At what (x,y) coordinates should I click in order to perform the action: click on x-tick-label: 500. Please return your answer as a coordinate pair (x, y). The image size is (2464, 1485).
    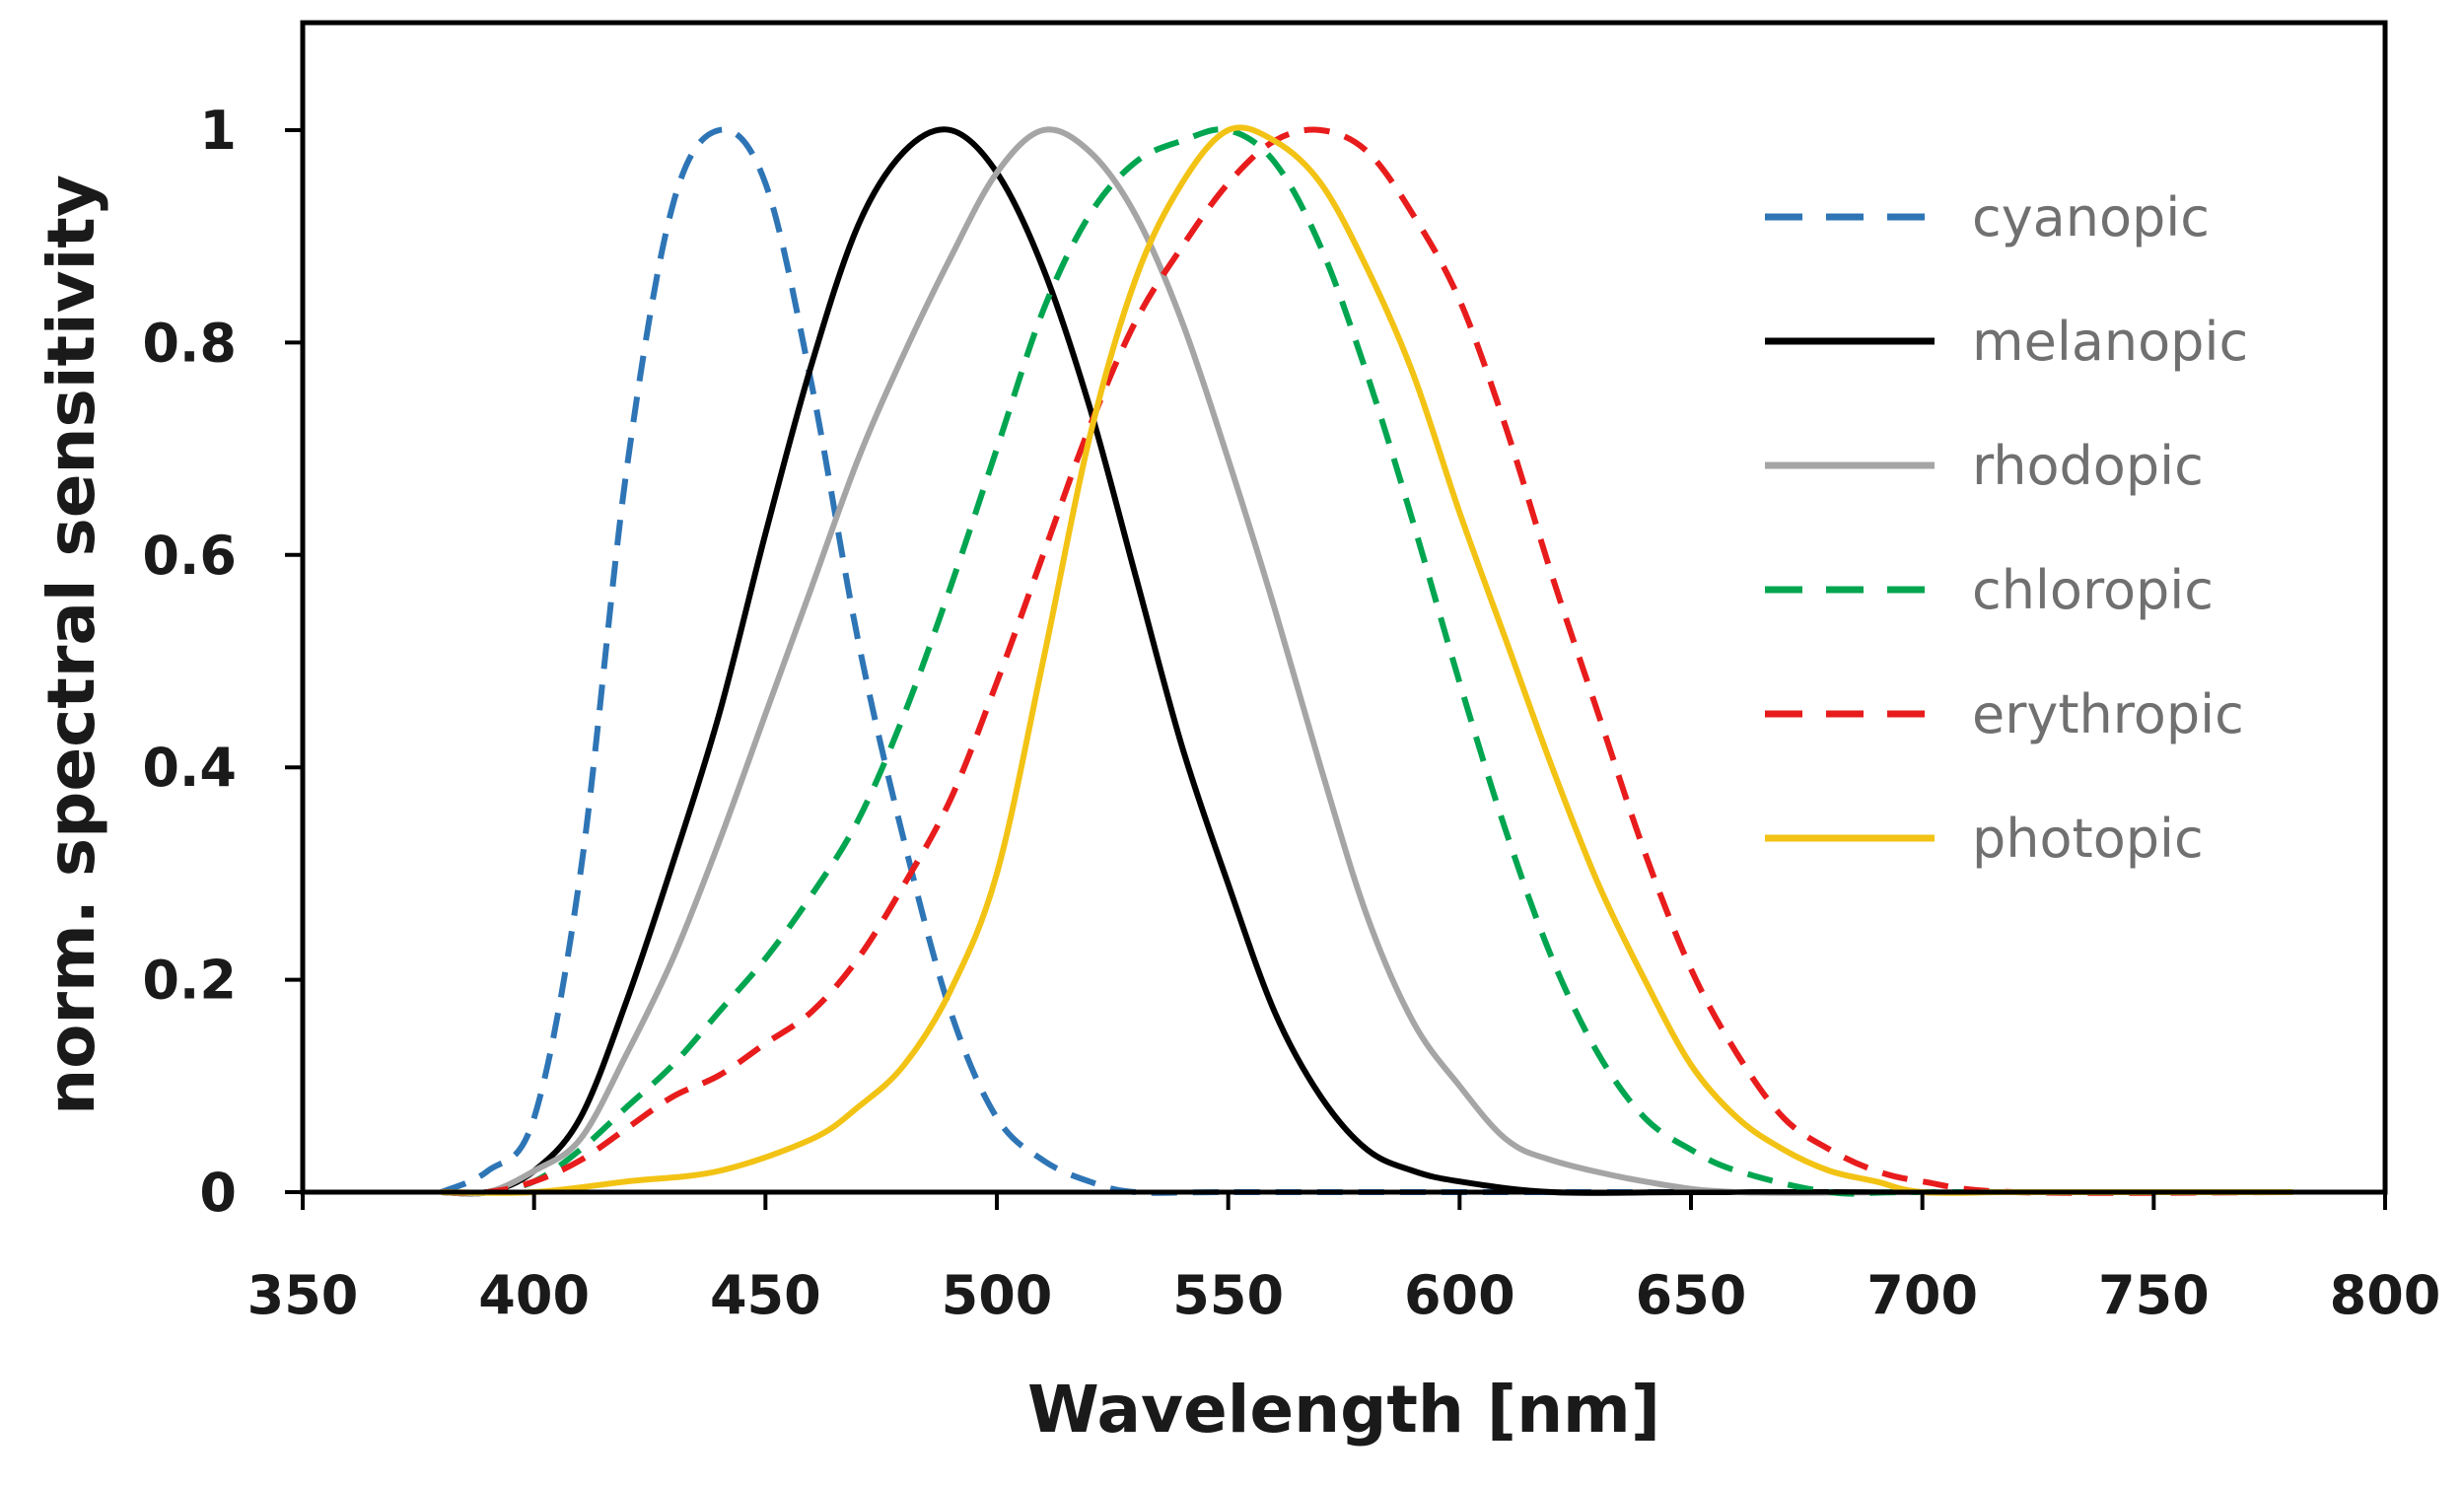
    Looking at the image, I should click on (997, 1295).